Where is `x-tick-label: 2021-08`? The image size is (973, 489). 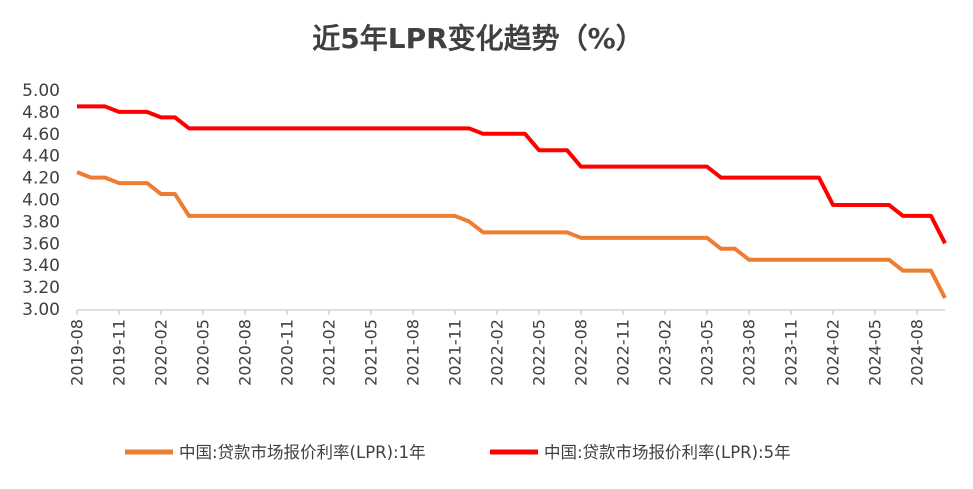 x-tick-label: 2021-08 is located at coordinates (413, 352).